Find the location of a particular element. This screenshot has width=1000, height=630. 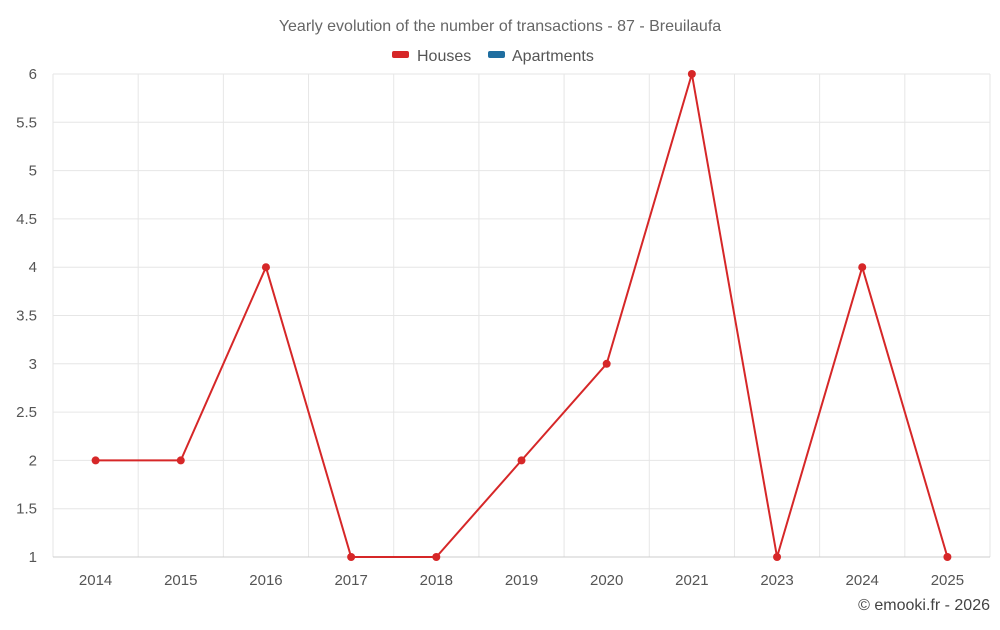

x-tick-label: 2024 is located at coordinates (862, 580).